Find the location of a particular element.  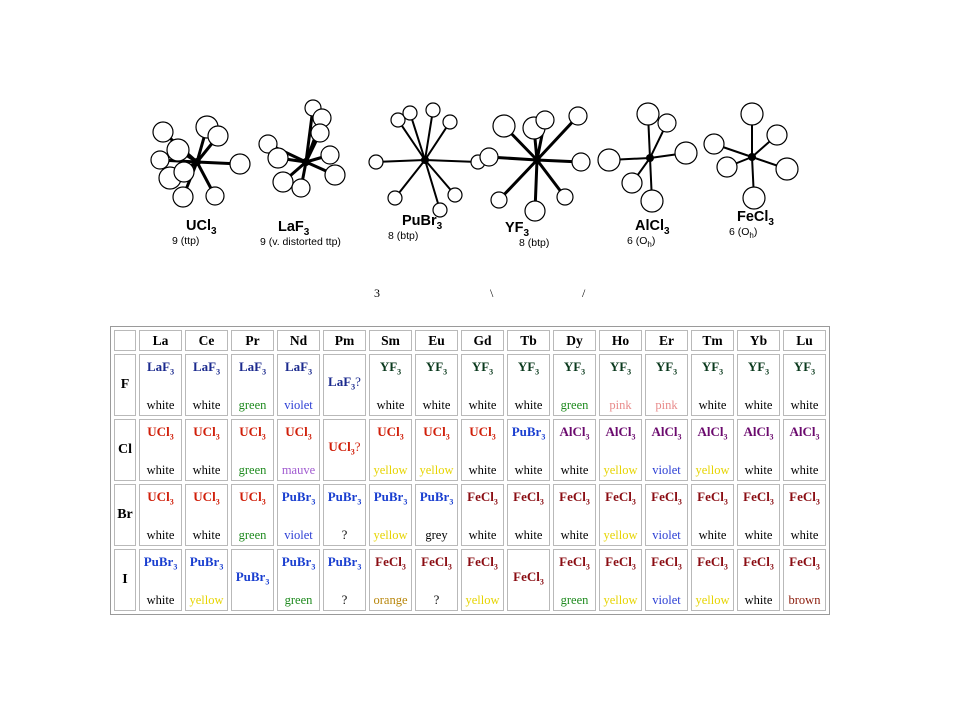

table-cell: FeCl3 yellow is located at coordinates (620, 580).